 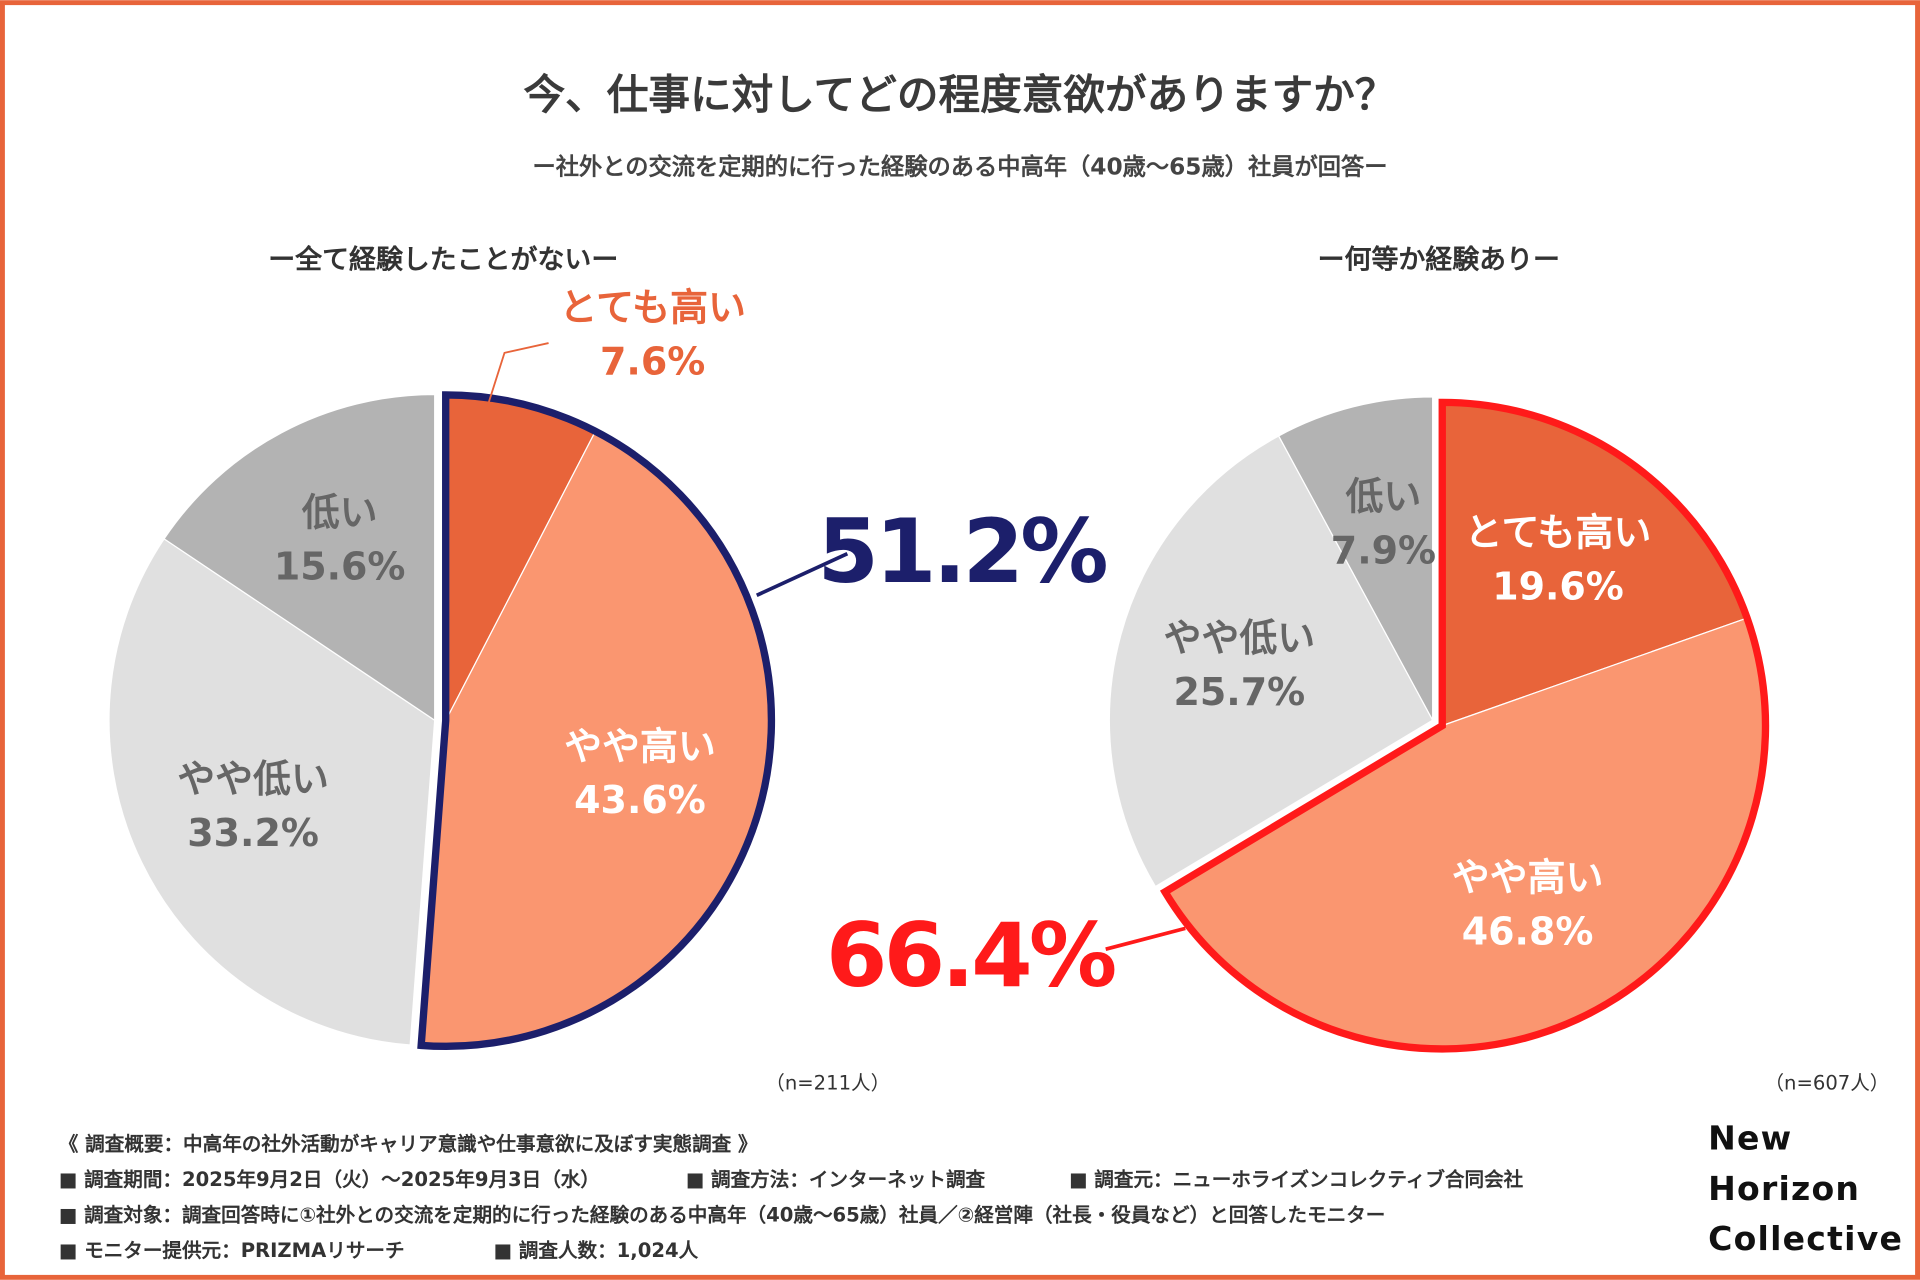 What do you see at coordinates (443, 260) in the screenshot?
I see `pie-title: ー全て経験したことがないー` at bounding box center [443, 260].